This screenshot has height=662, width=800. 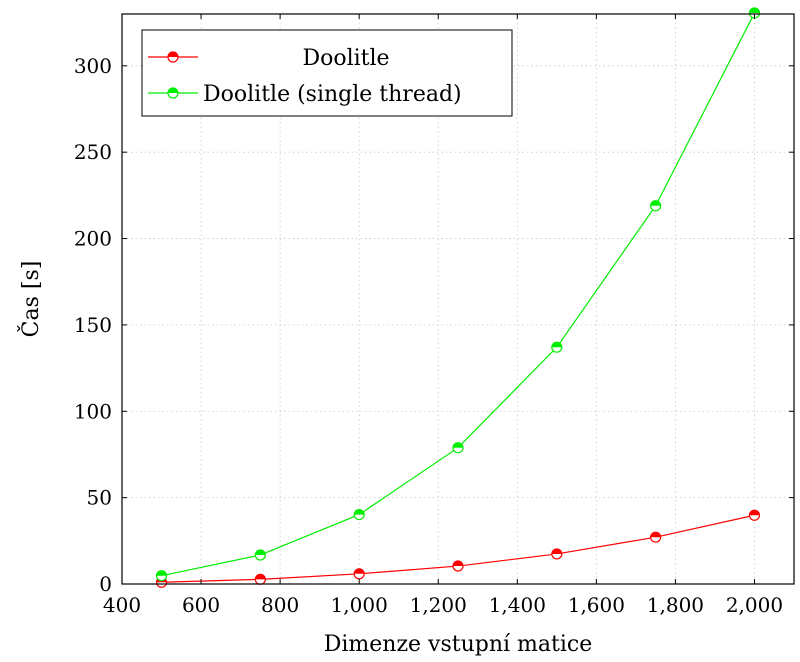 I want to click on y-tick-label: 200, so click(x=93, y=239).